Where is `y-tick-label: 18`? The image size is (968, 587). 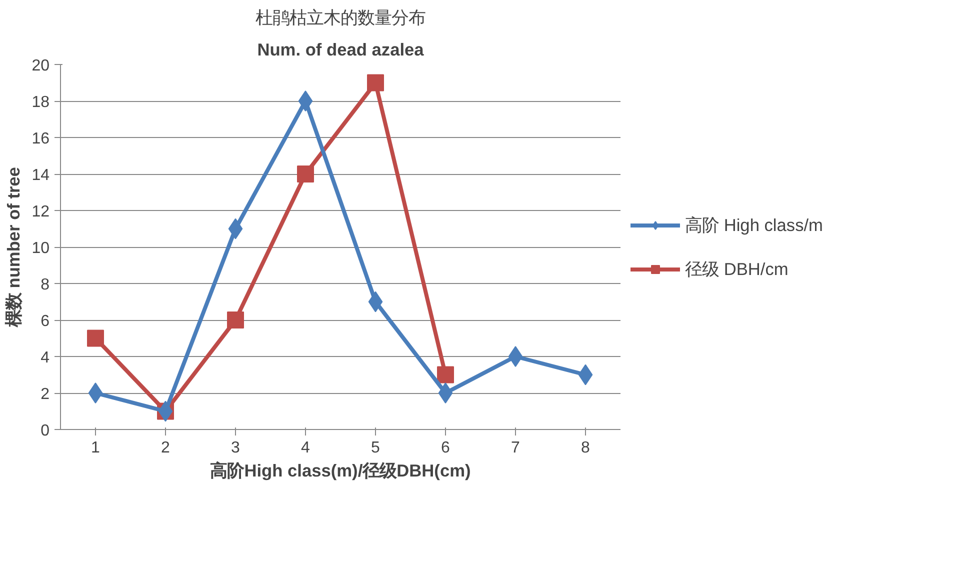
y-tick-label: 18 is located at coordinates (41, 102).